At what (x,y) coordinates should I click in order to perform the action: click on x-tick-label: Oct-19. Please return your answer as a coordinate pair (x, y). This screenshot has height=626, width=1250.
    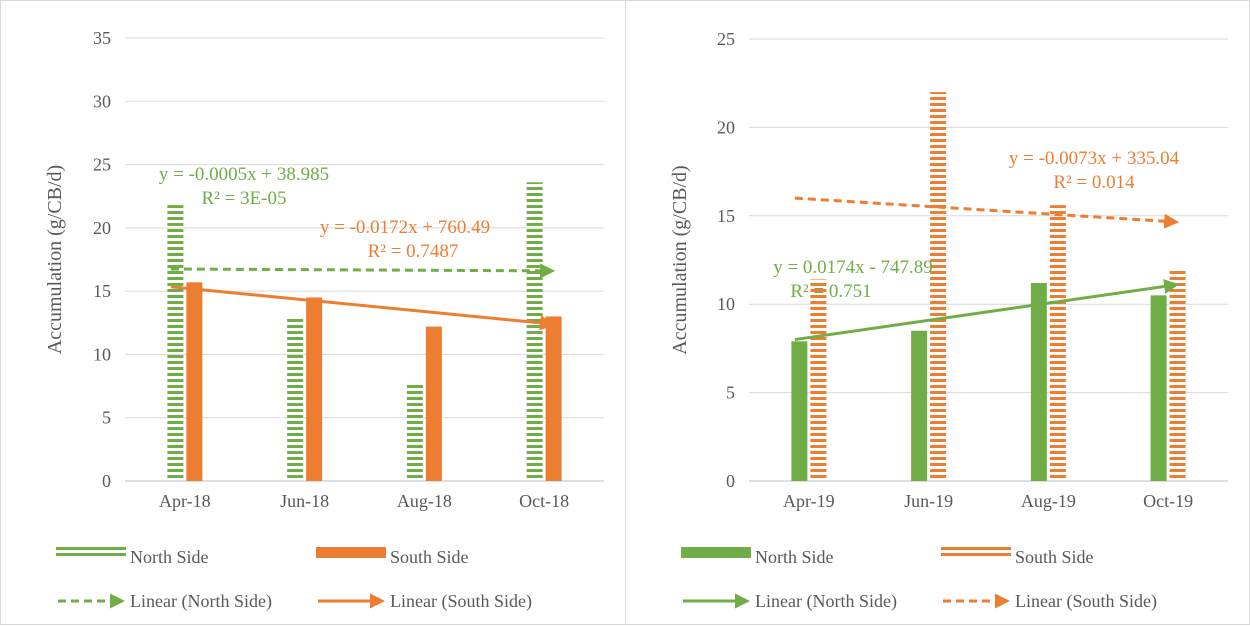
    Looking at the image, I should click on (1168, 501).